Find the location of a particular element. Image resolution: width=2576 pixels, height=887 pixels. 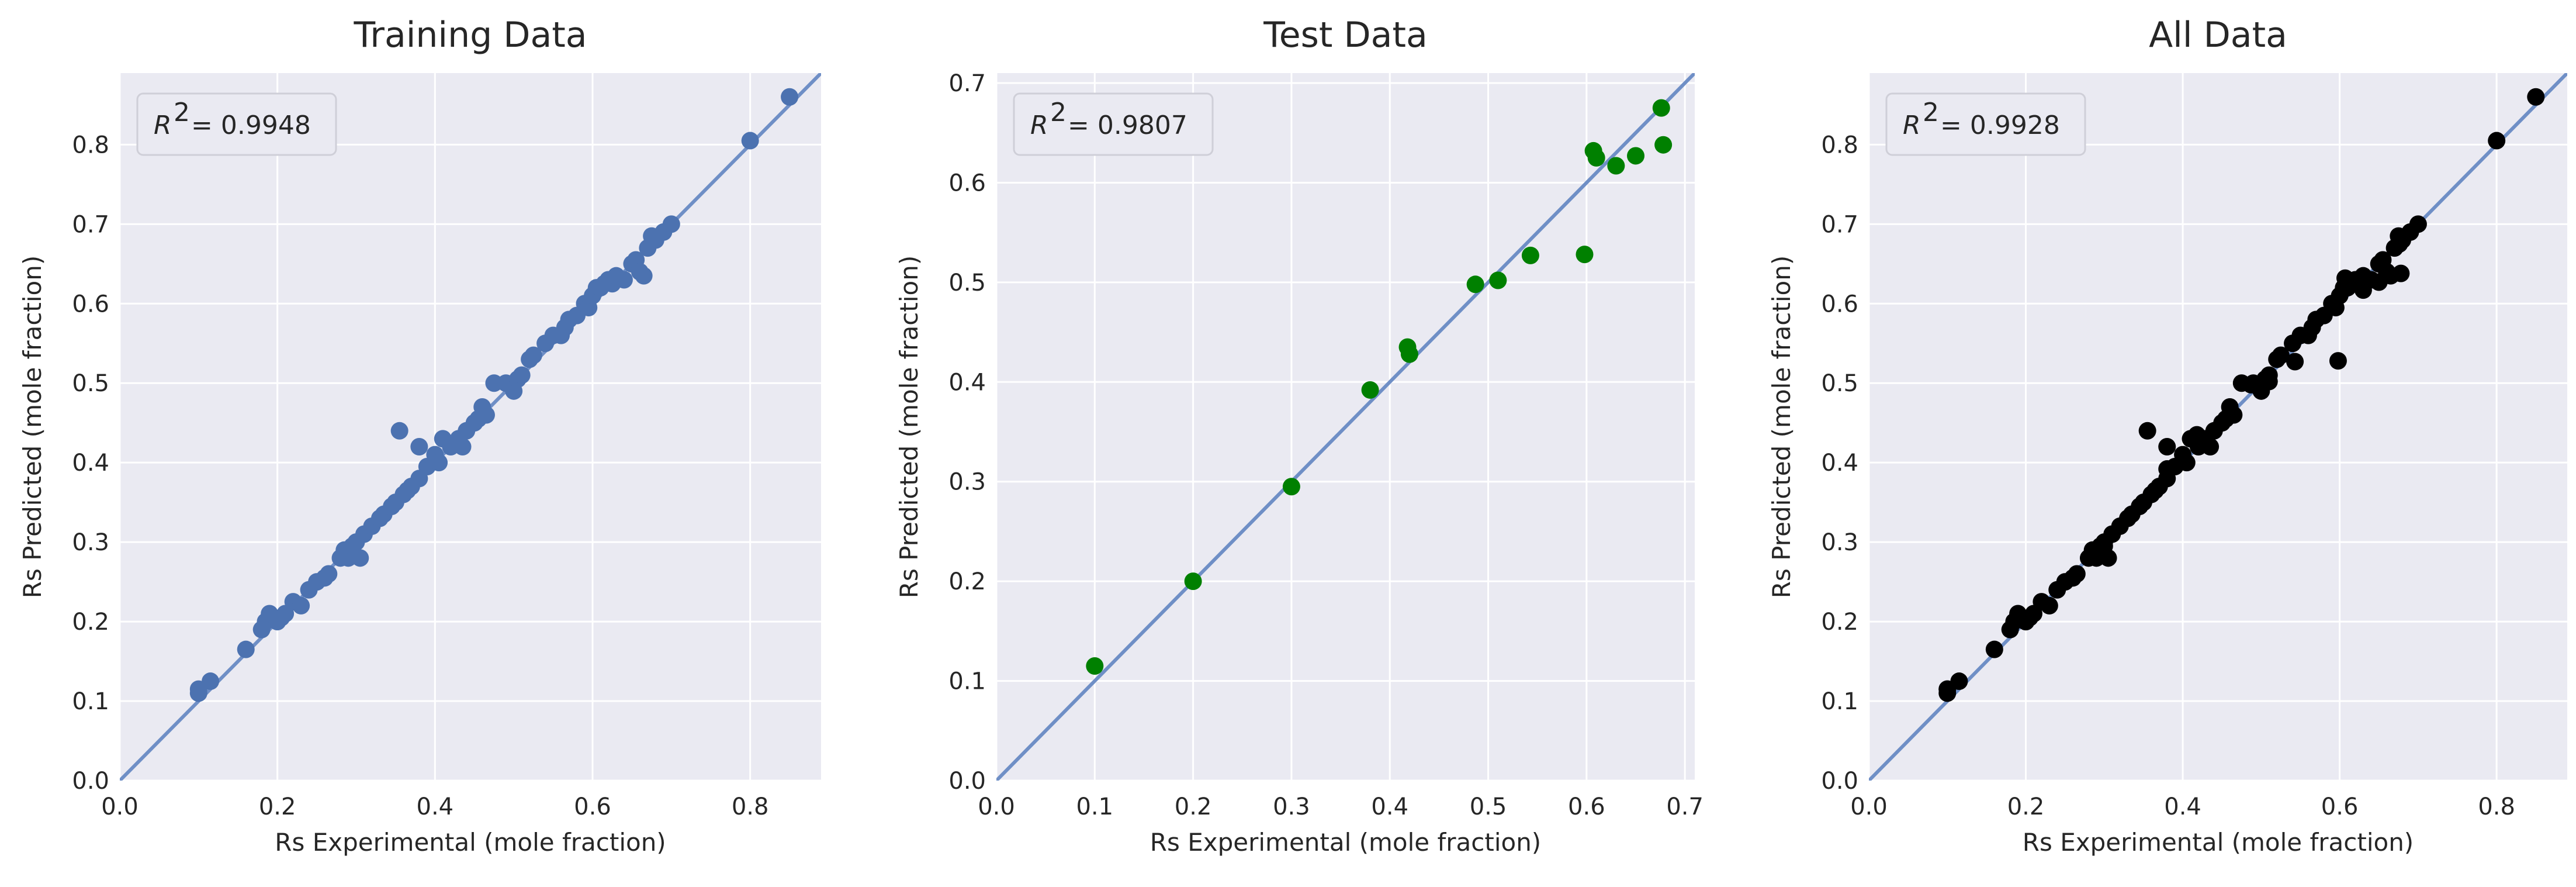

annotation-box is located at coordinates (1985, 124).